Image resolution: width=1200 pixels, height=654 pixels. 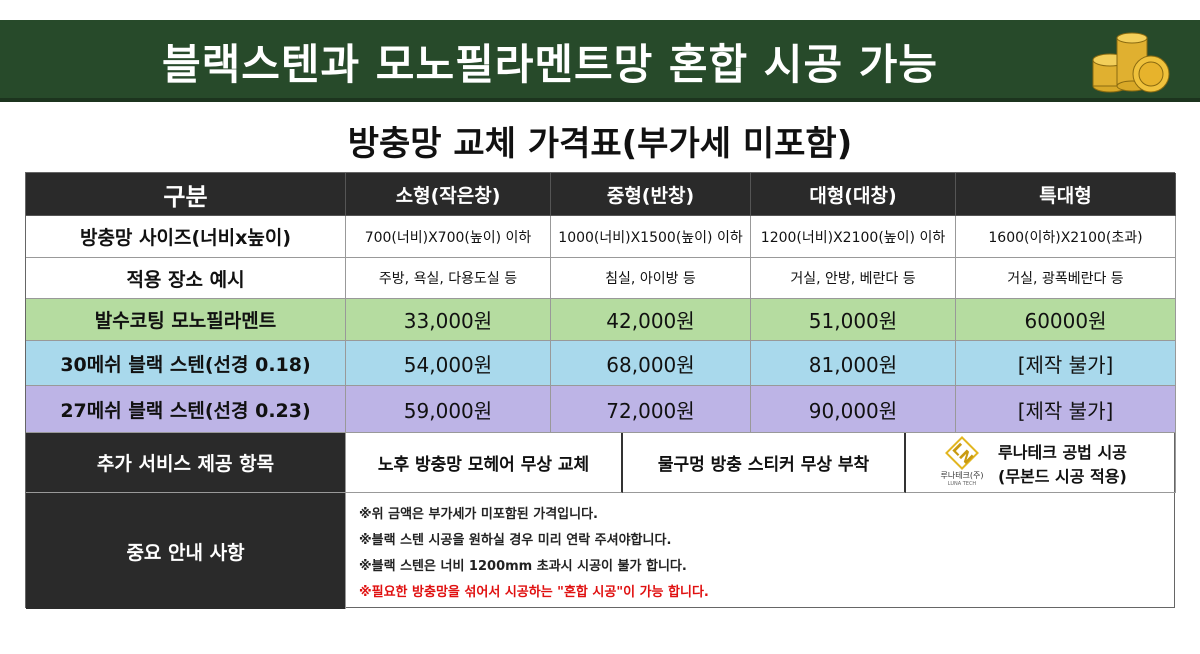 I want to click on logo-sub: LUNA TECH, so click(x=962, y=484).